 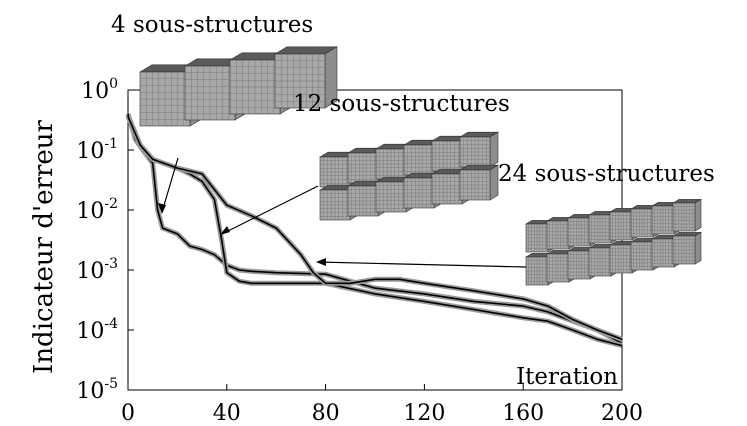 What do you see at coordinates (567, 377) in the screenshot?
I see `x-axis-label: Iteration` at bounding box center [567, 377].